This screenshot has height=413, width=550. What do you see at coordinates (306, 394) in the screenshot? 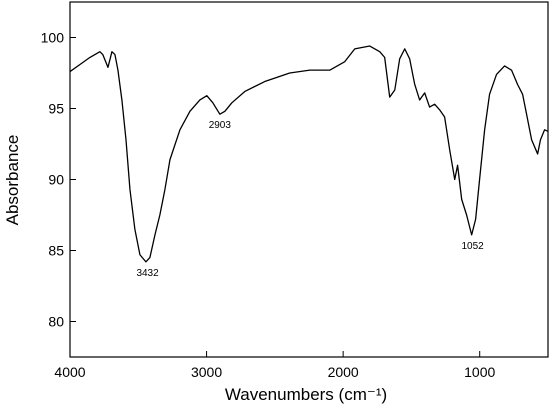
I see `x-axis-label: Wavenumbers (cm⁻¹)` at bounding box center [306, 394].